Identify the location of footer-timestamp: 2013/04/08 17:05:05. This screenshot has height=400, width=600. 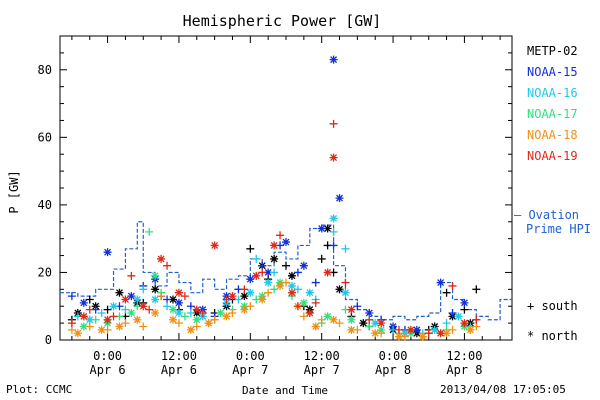
(503, 389).